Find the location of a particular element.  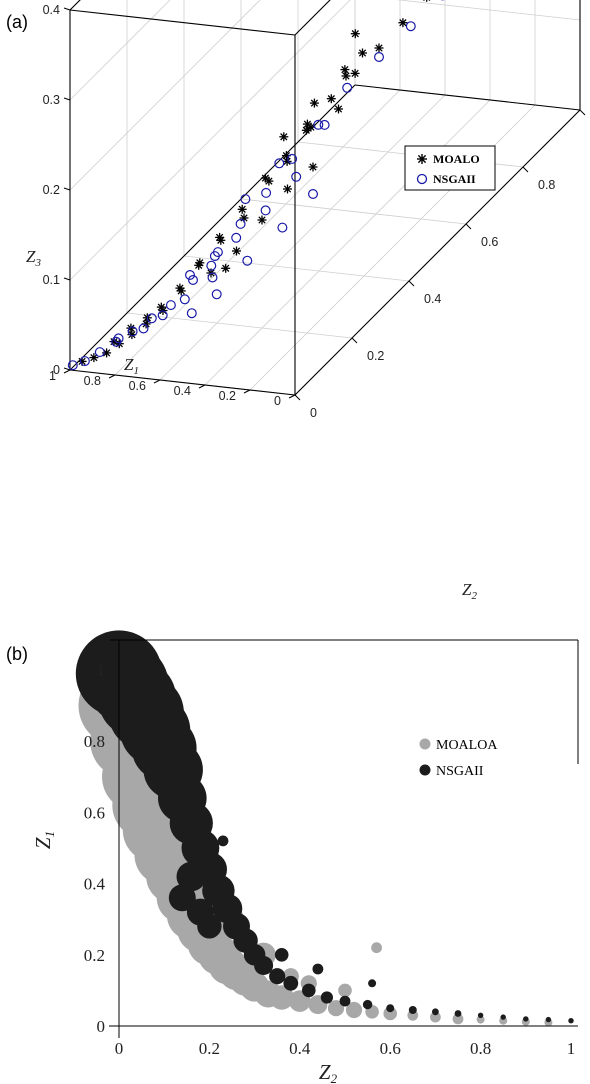

panel-b-label: (b) is located at coordinates (17, 654).